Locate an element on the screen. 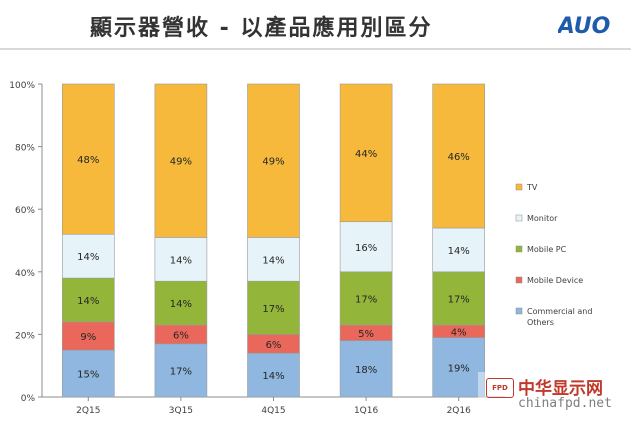 This screenshot has height=423, width=631. legend-label: TV is located at coordinates (532, 187).